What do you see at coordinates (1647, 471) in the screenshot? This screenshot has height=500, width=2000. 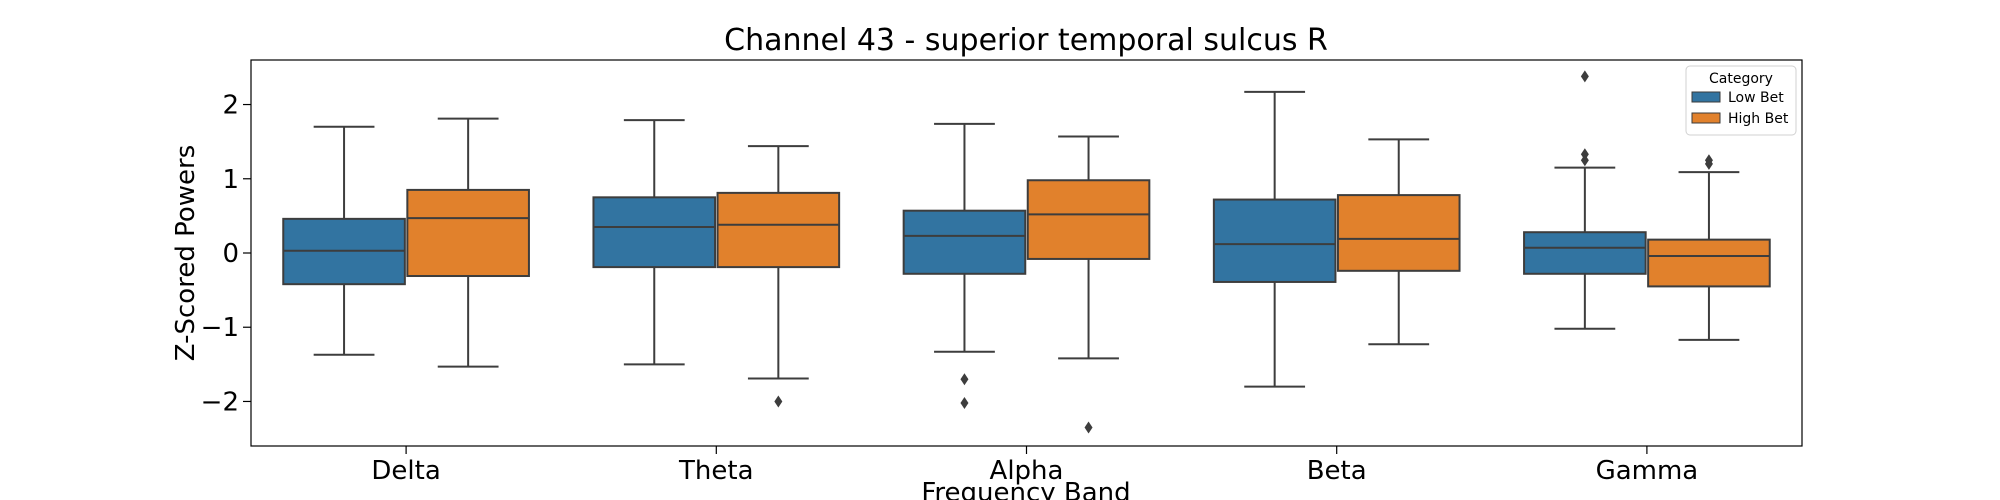 I see `x-tick-label-gamma: Gamma` at bounding box center [1647, 471].